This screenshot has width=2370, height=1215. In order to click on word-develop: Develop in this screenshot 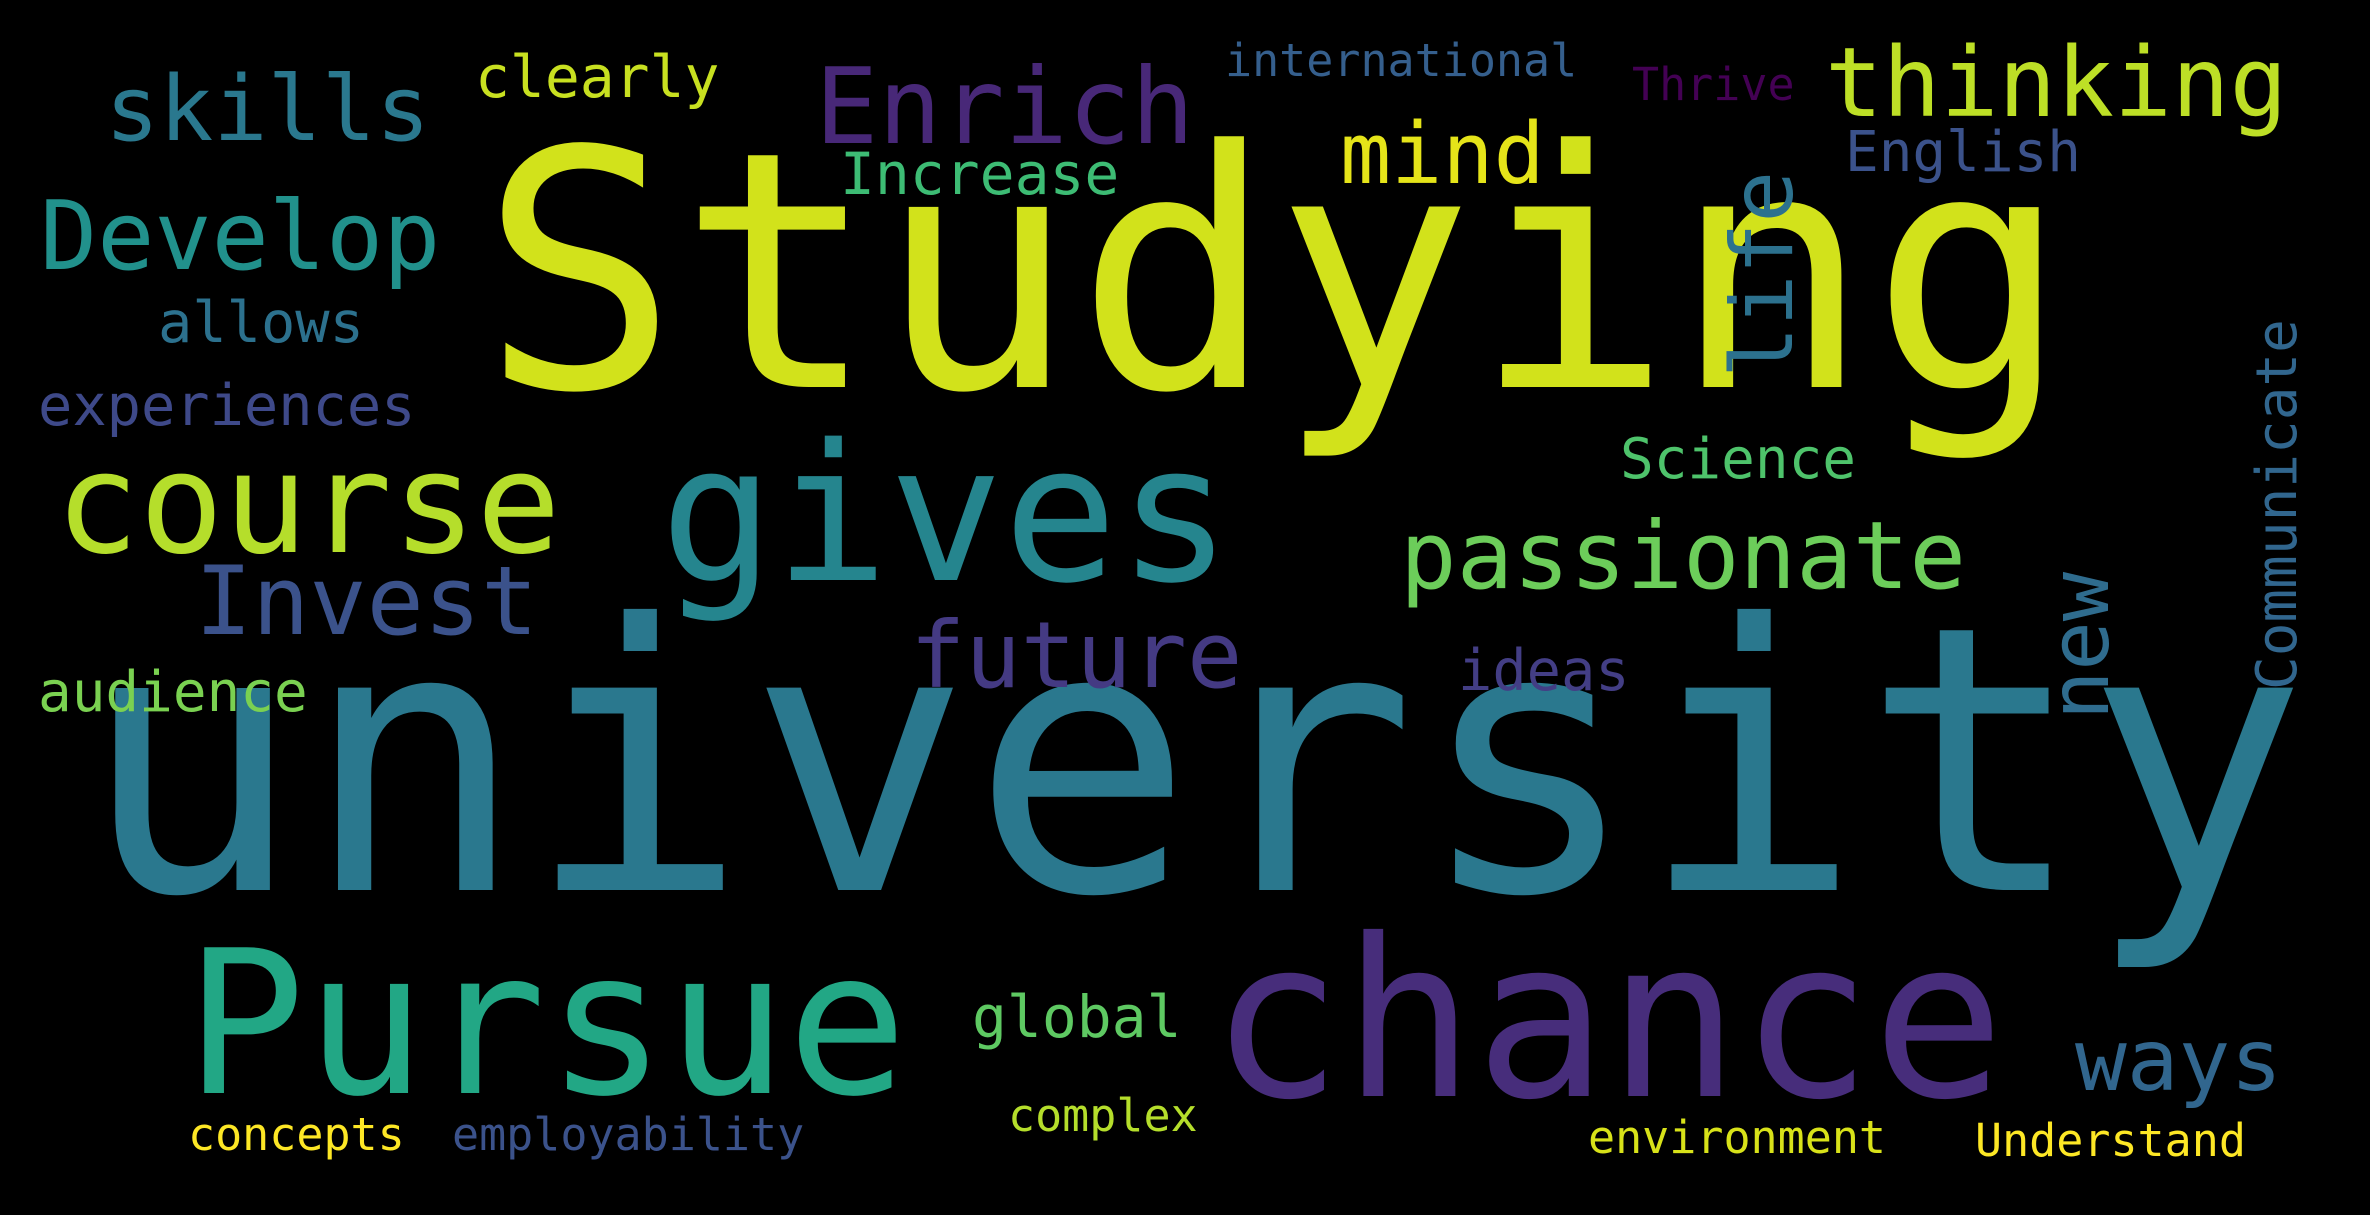, I will do `click(240, 237)`.